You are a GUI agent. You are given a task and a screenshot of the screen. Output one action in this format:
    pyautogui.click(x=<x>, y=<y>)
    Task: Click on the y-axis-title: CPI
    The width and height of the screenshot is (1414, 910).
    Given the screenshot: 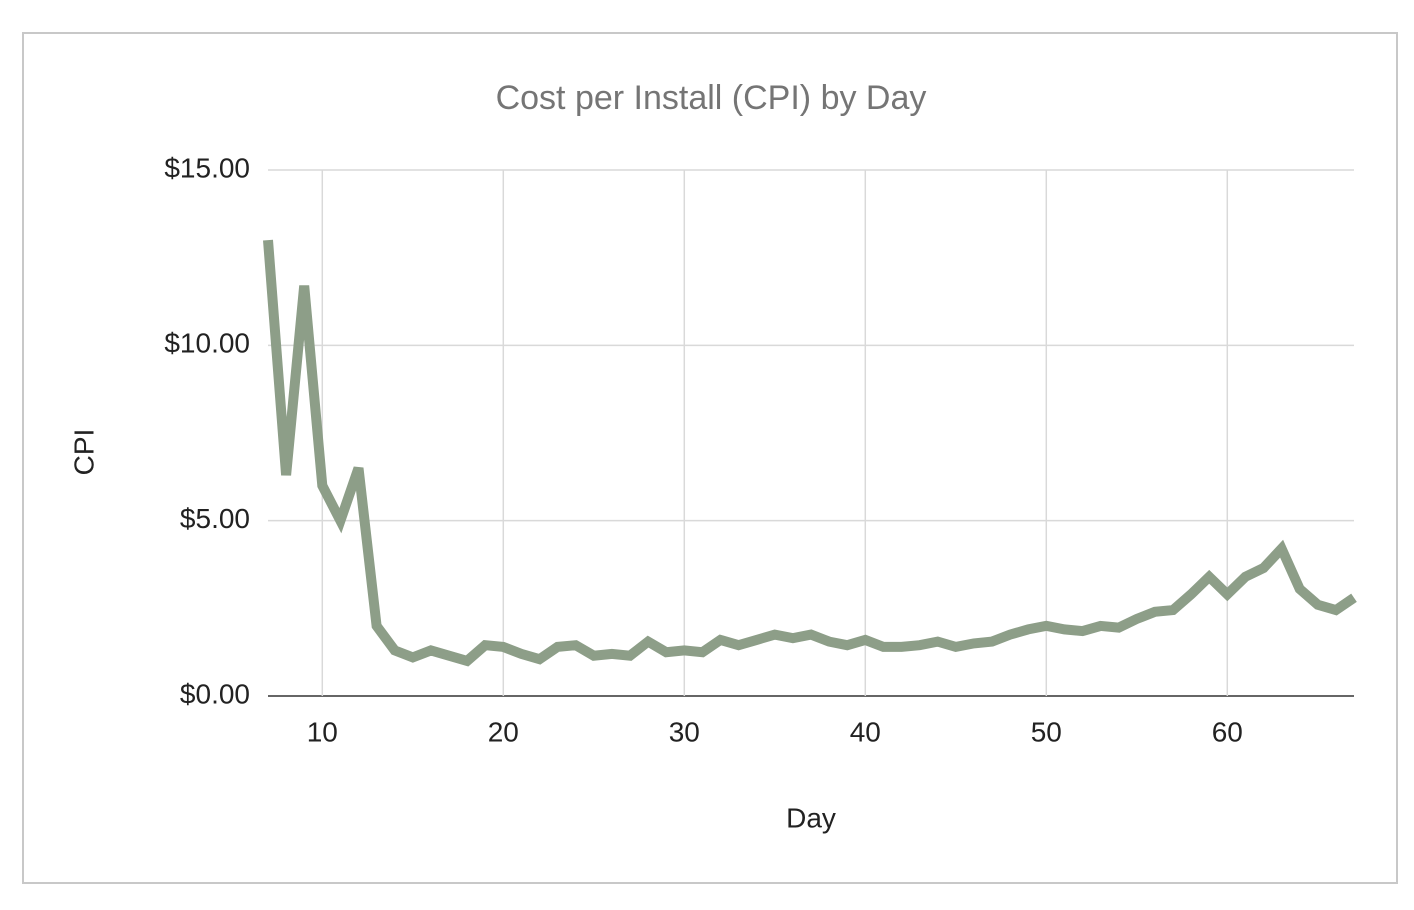 What is the action you would take?
    pyautogui.click(x=83, y=452)
    